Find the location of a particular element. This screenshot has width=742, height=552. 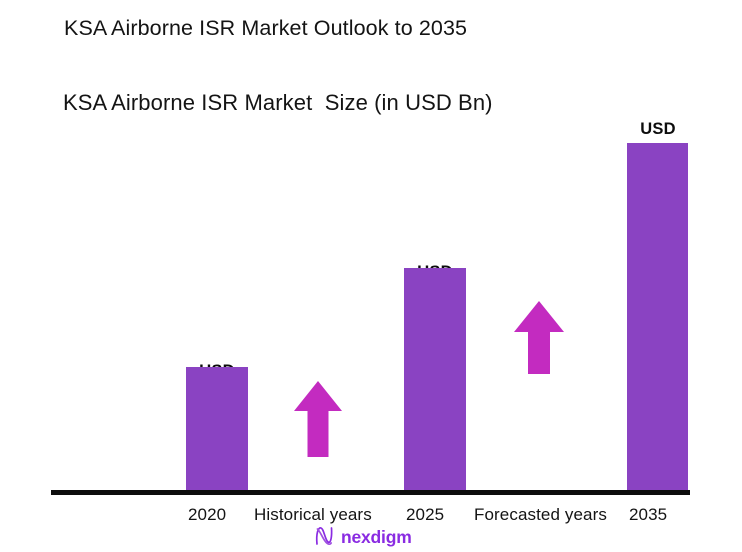

axis-label-forecasted-years: Forecasted years is located at coordinates (540, 514).